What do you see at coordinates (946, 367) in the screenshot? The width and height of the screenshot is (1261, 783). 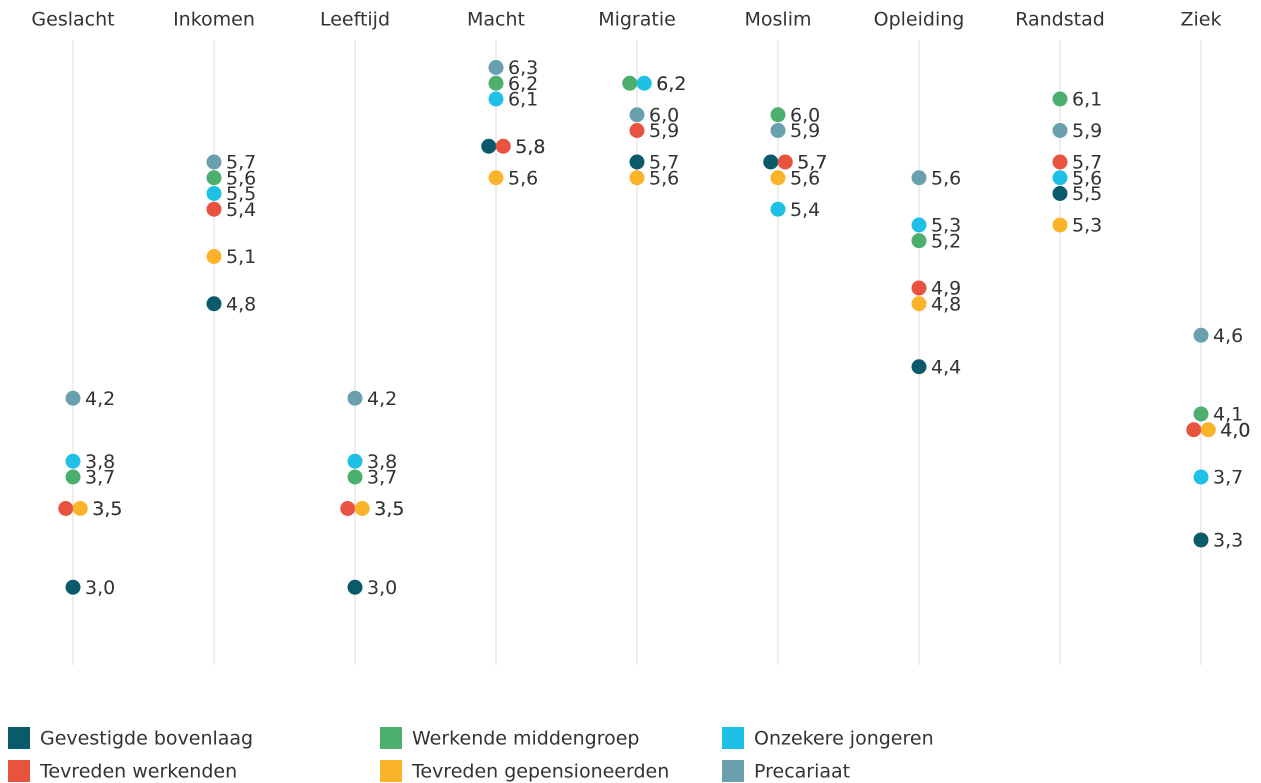 I see `value-label: 4,4` at bounding box center [946, 367].